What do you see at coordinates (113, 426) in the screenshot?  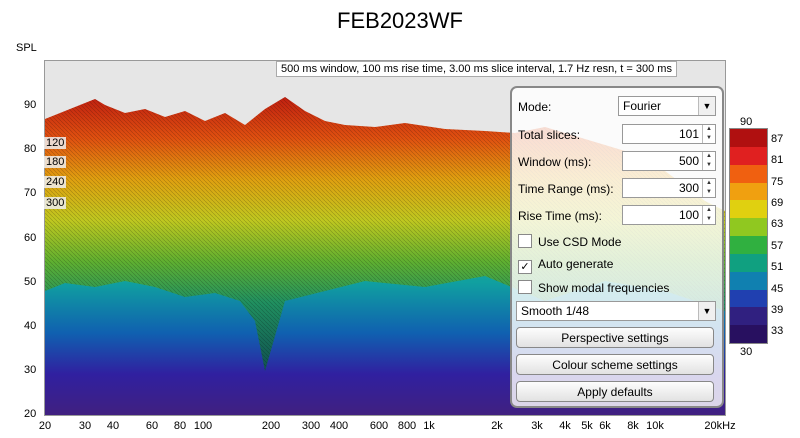 I see `x-tick: 40` at bounding box center [113, 426].